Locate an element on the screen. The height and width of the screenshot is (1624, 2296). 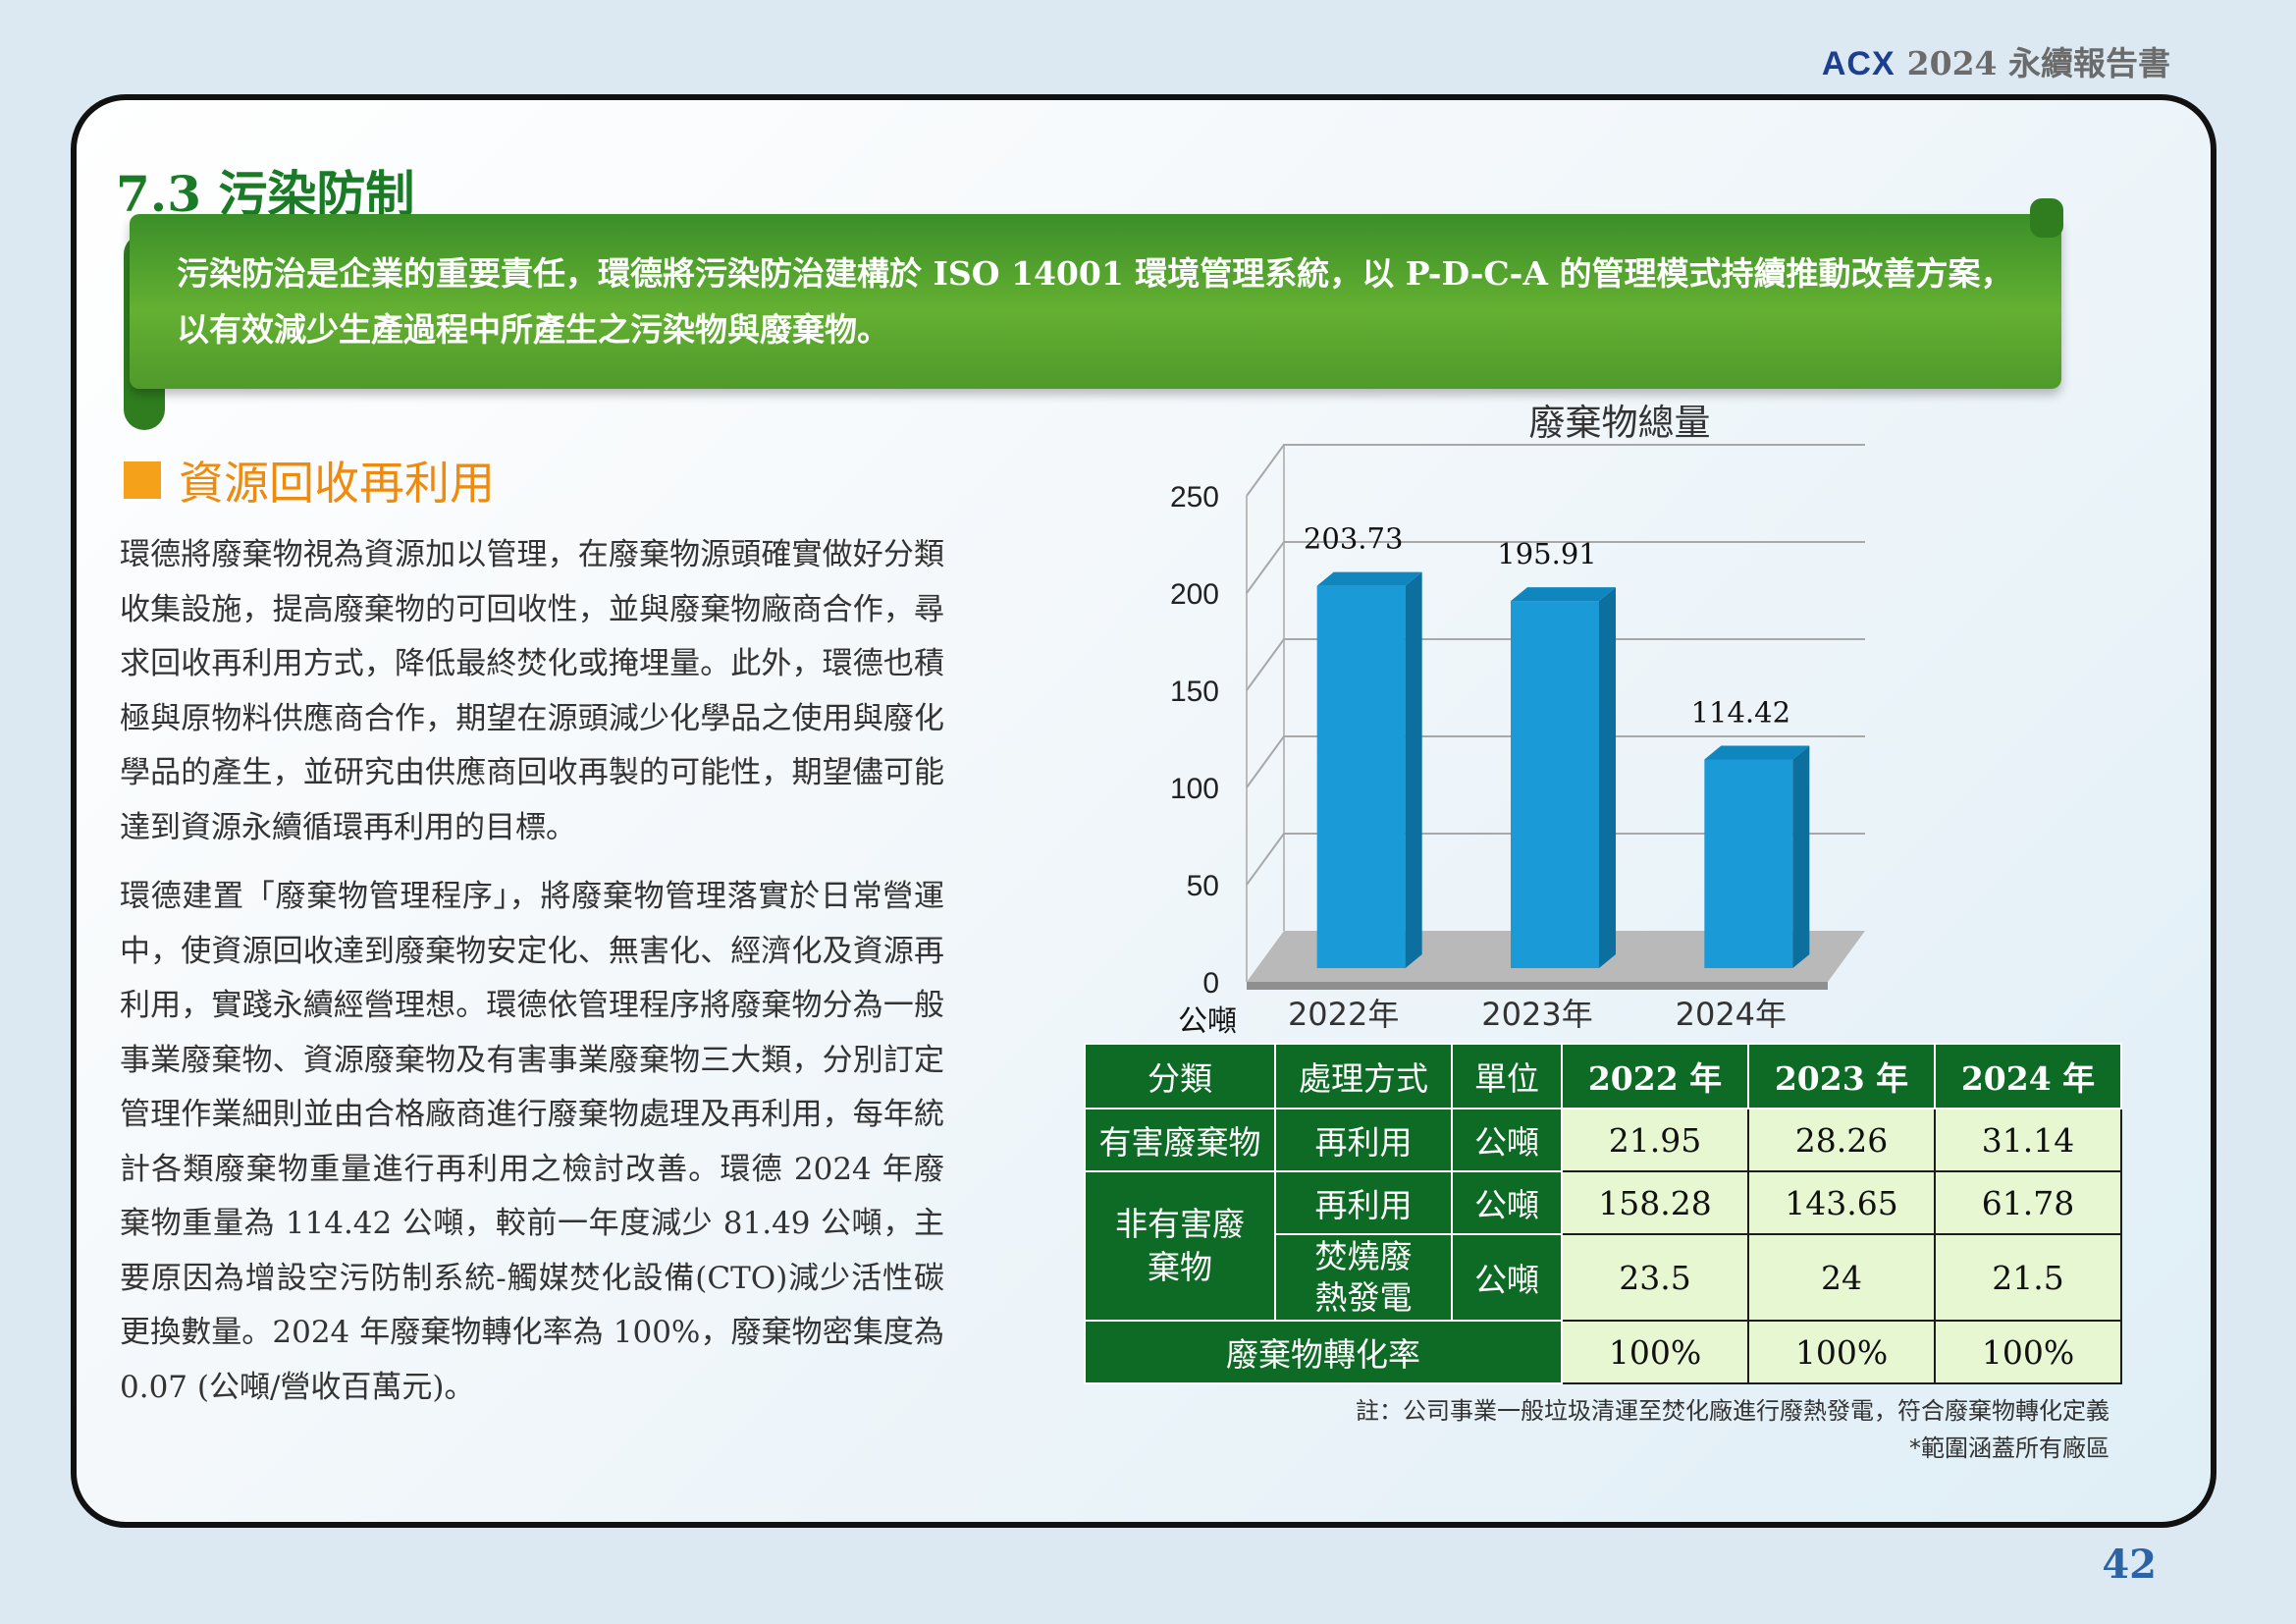
company-logo: ACX is located at coordinates (1859, 63).